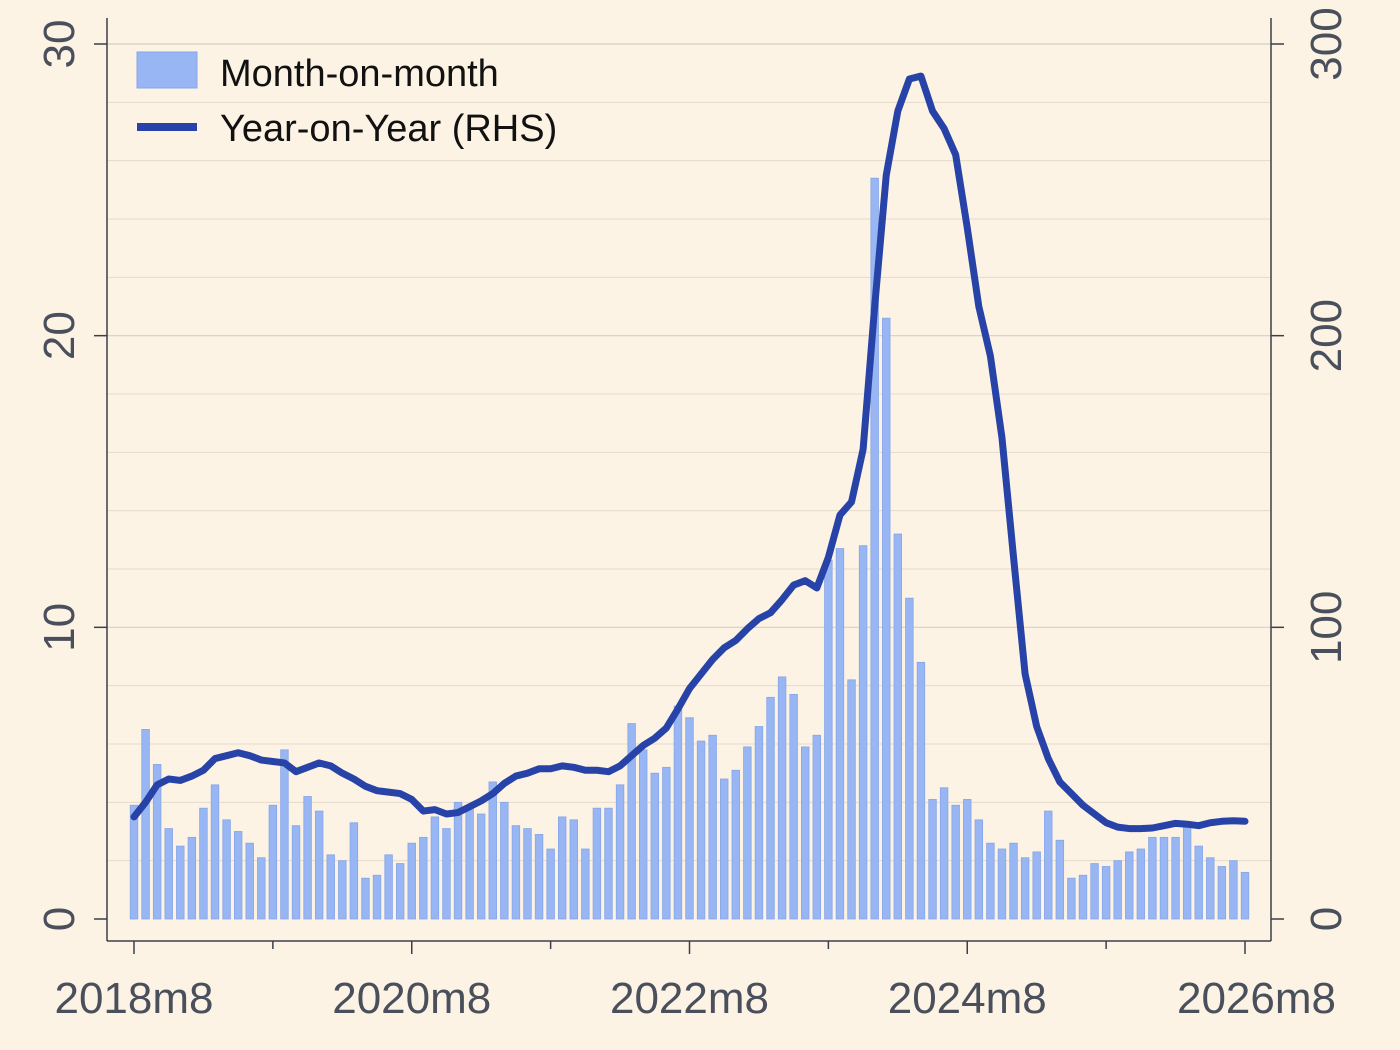 This screenshot has width=1400, height=1050. Describe the element at coordinates (1326, 43) in the screenshot. I see `y-tick-label-right: 300` at that location.